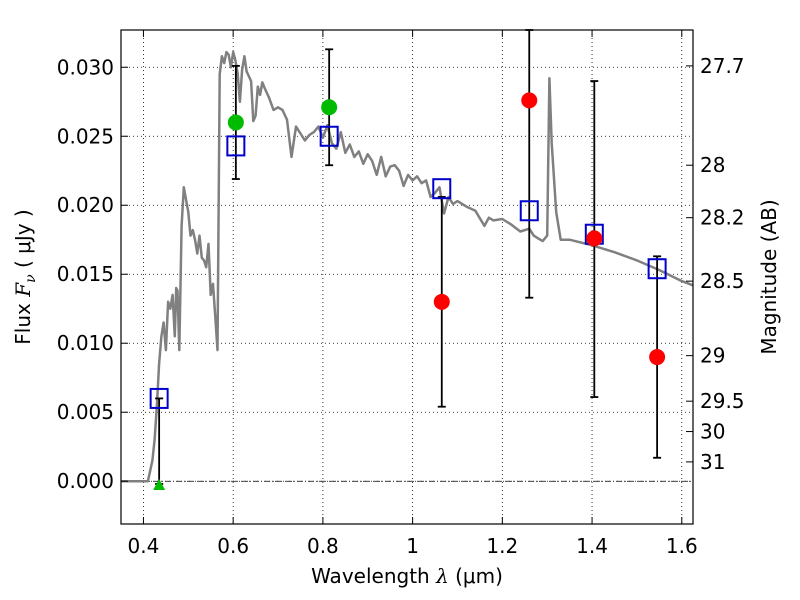 This screenshot has height=600, width=800. Describe the element at coordinates (25, 276) in the screenshot. I see `y-axis-label: Flux Fν ( μJy )` at that location.